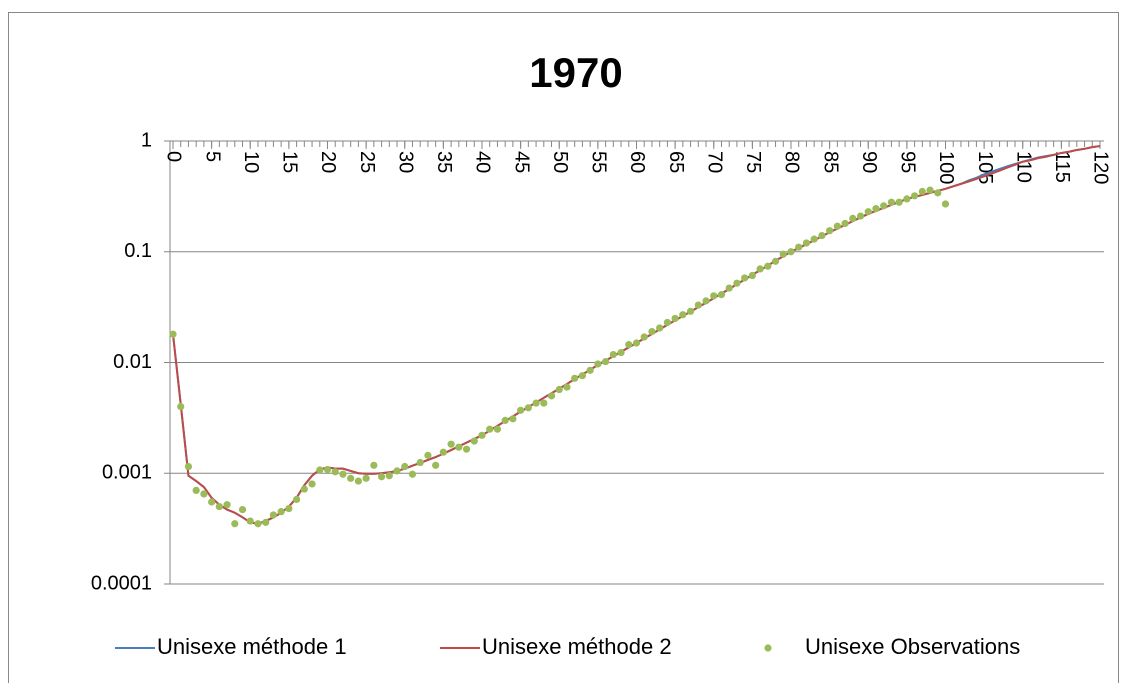 Image resolution: width=1126 pixels, height=688 pixels. Describe the element at coordinates (290, 162) in the screenshot. I see `x-tick-label: 15` at that location.